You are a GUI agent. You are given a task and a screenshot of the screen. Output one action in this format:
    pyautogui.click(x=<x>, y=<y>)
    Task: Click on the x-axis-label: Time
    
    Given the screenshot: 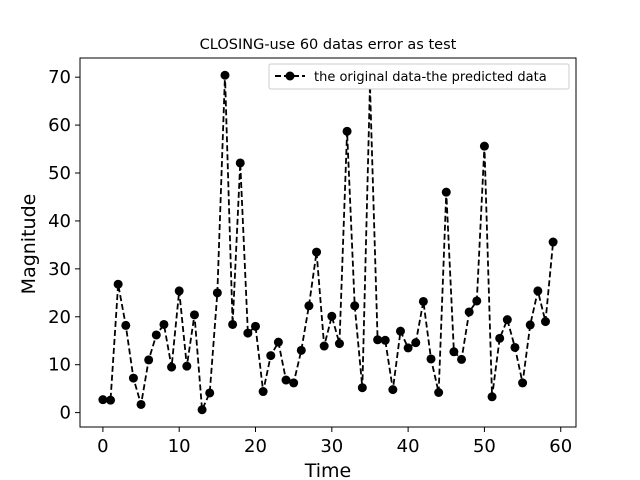 What is the action you would take?
    pyautogui.click(x=328, y=470)
    